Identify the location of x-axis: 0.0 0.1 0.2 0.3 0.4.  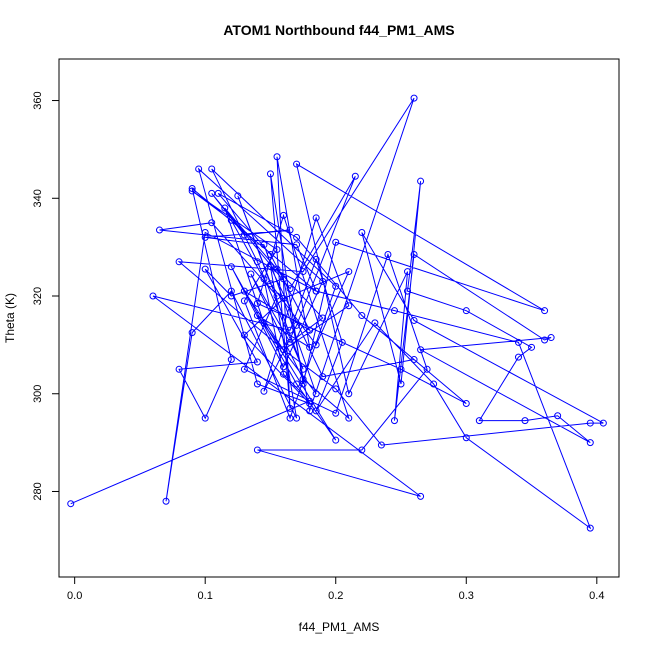
(335, 589).